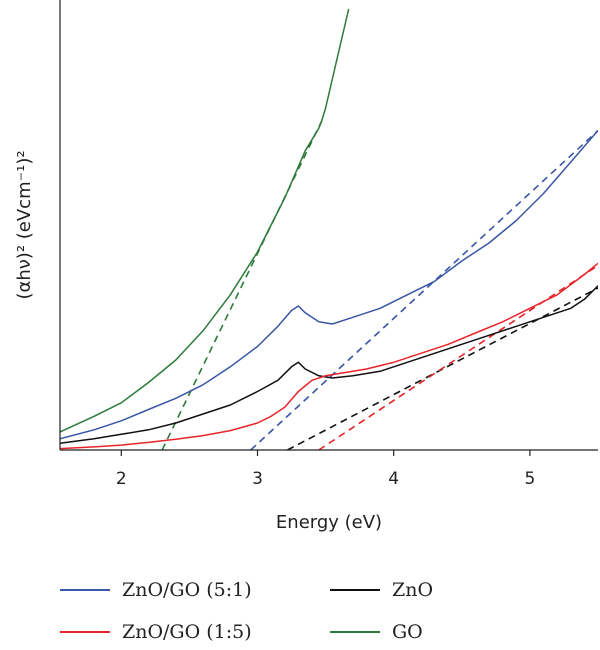 Image resolution: width=600 pixels, height=650 pixels. I want to click on y-axis-title: (αhν)² (eVcm⁻¹)², so click(24, 224).